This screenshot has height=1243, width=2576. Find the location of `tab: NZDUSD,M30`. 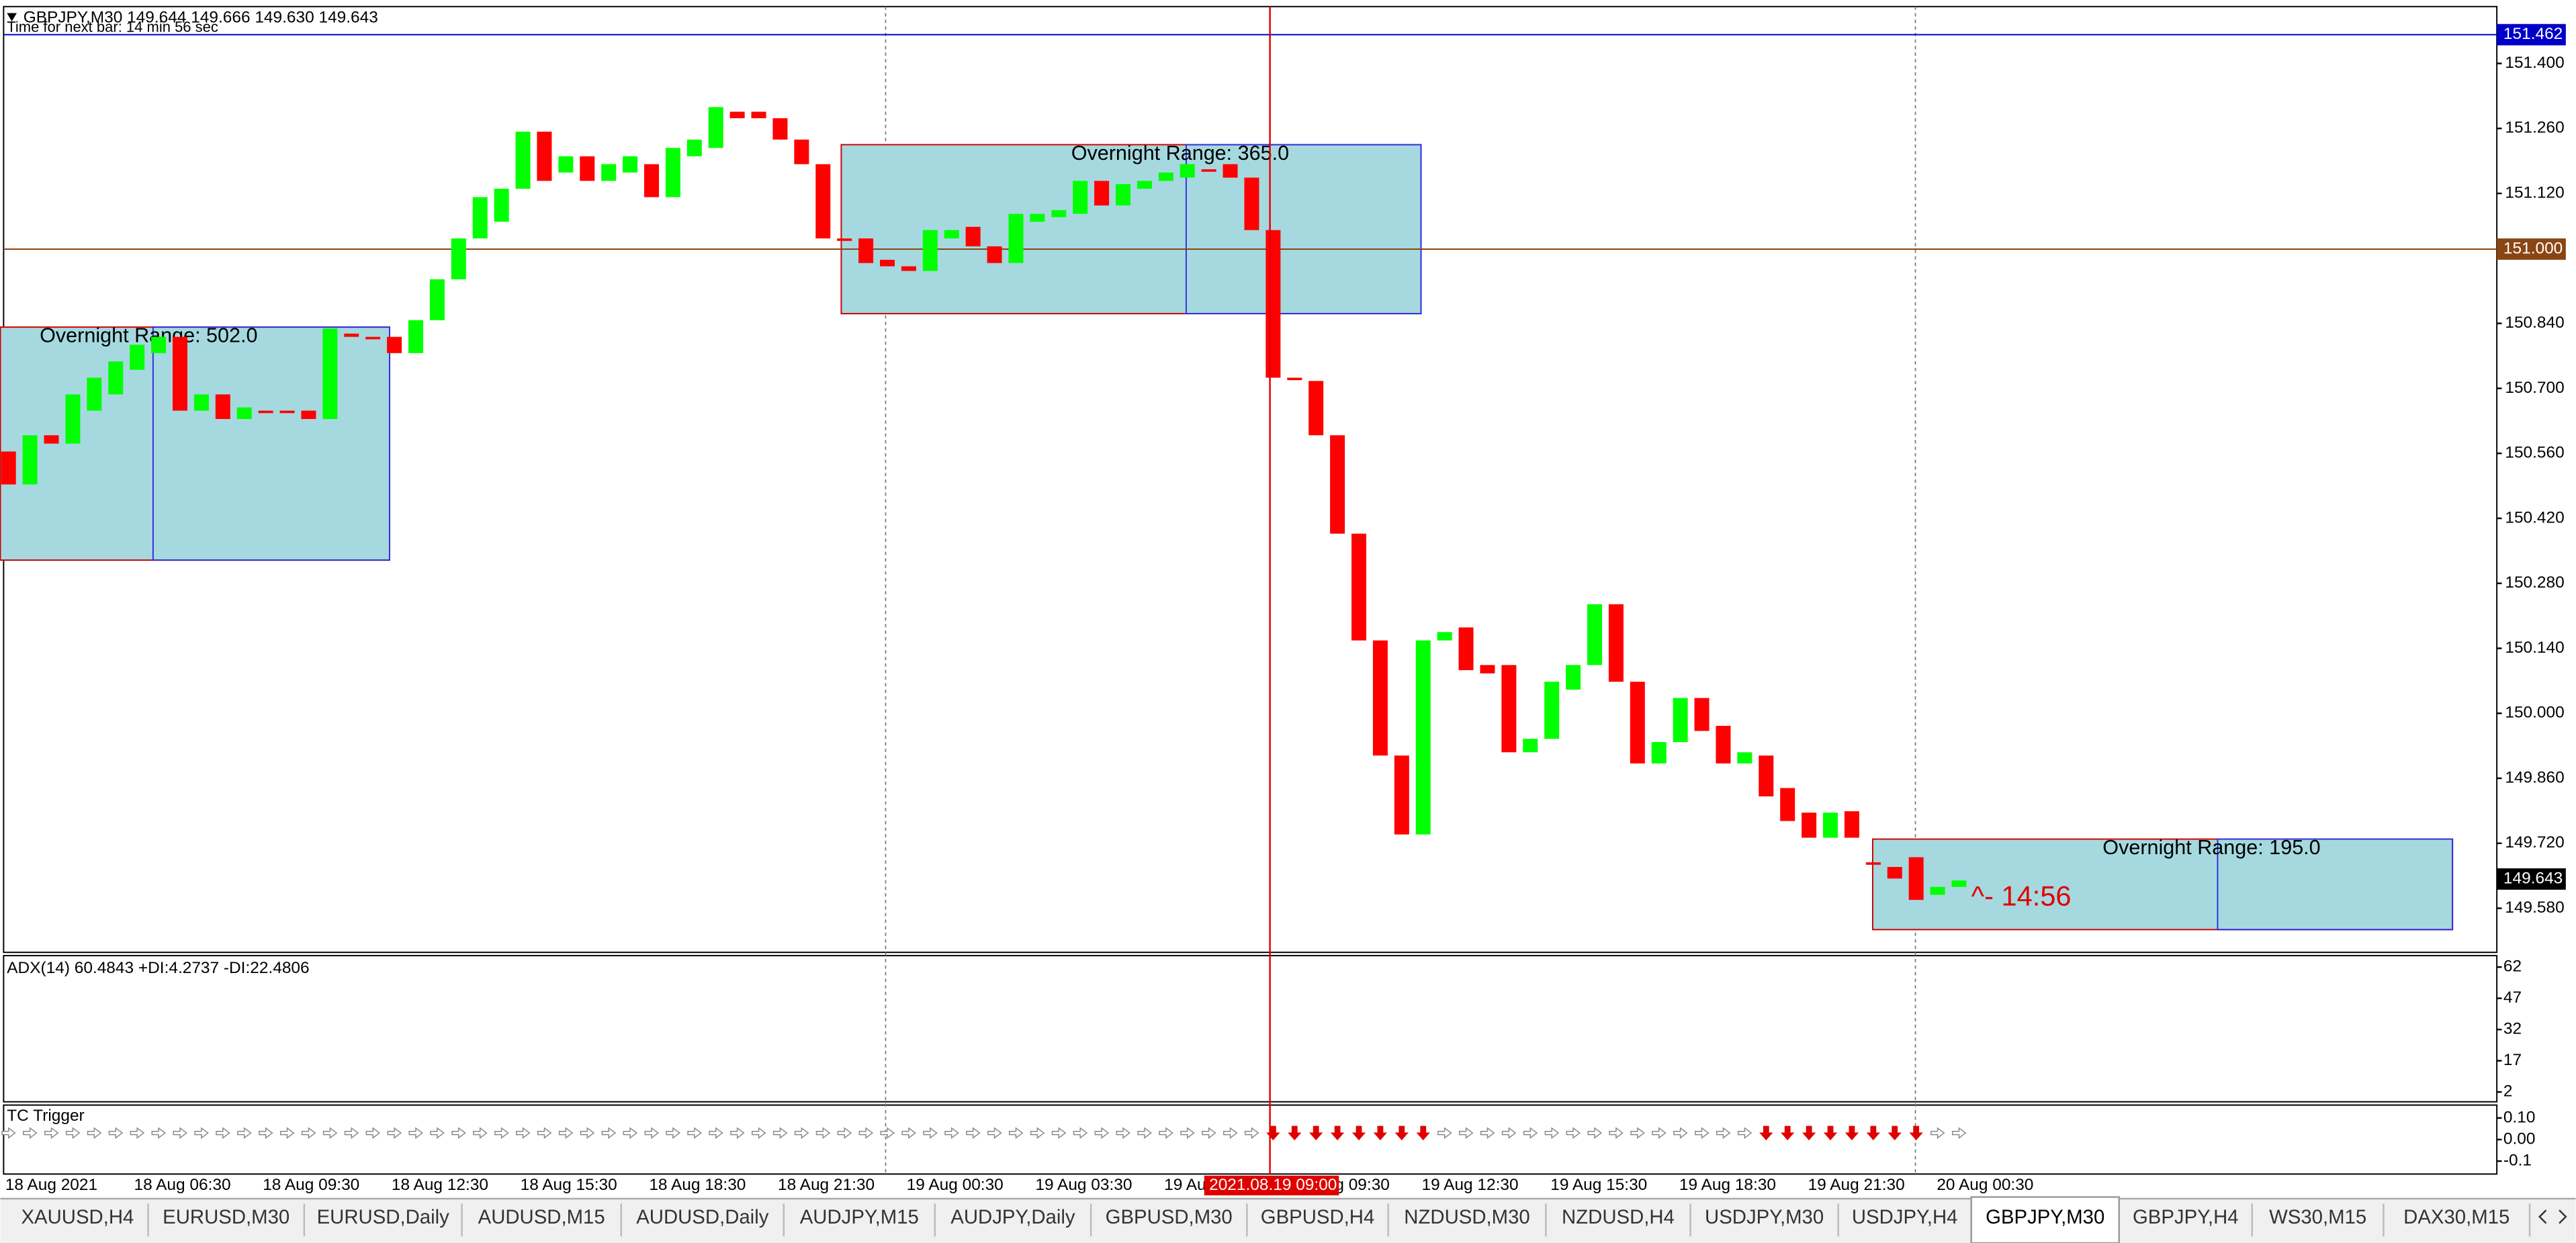

tab: NZDUSD,M30 is located at coordinates (1467, 1217).